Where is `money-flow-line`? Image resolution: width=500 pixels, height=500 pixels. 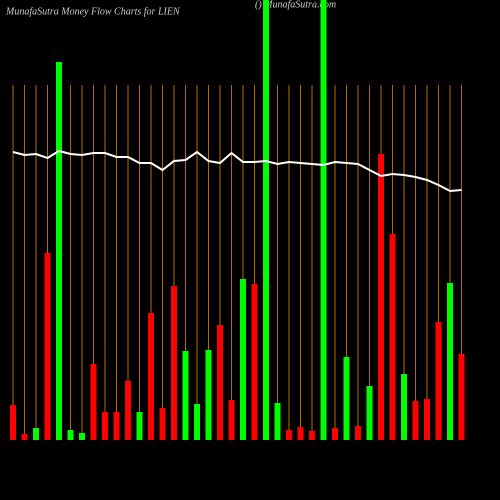
money-flow-line is located at coordinates (237, 171).